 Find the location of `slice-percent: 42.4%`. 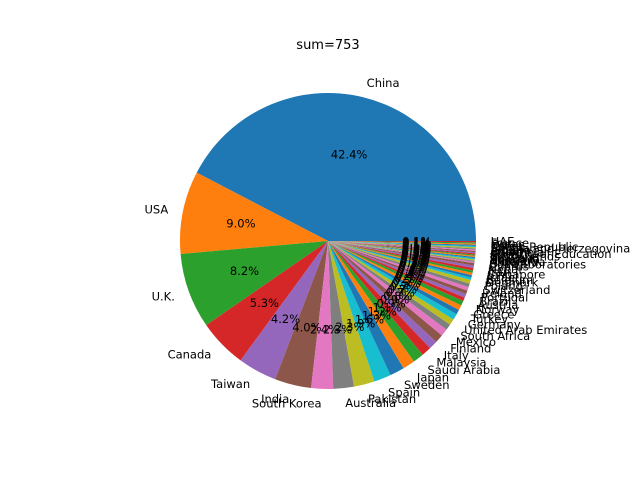

slice-percent: 42.4% is located at coordinates (349, 155).